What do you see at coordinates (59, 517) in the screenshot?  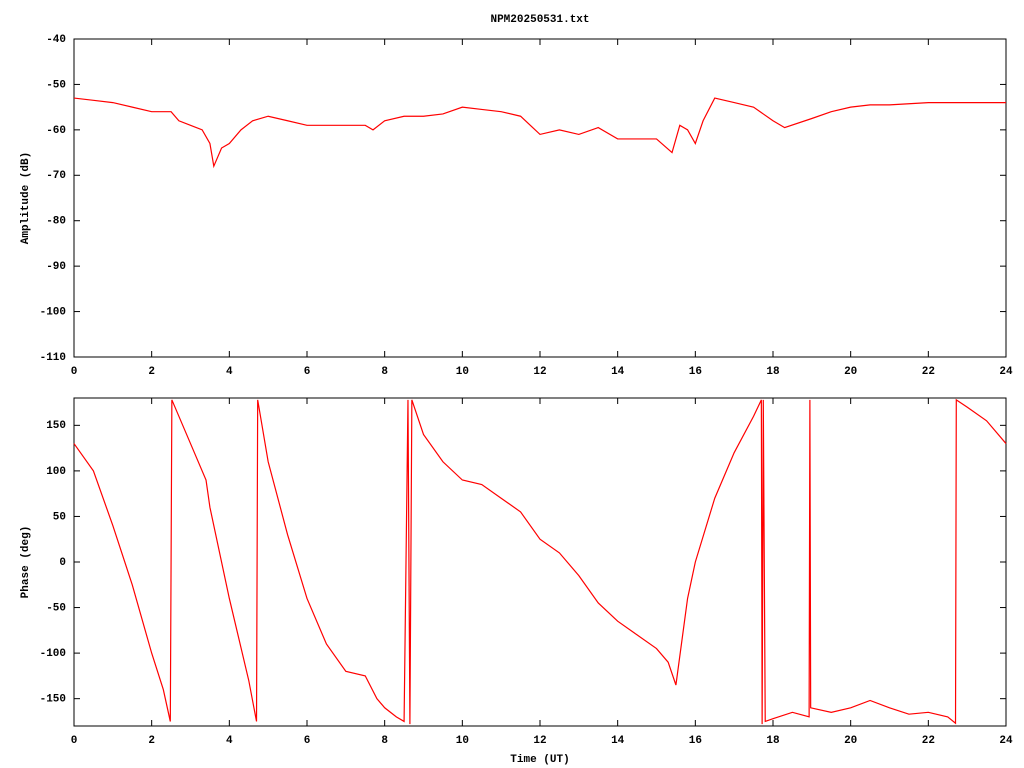 I see `y-tick-label: 50` at bounding box center [59, 517].